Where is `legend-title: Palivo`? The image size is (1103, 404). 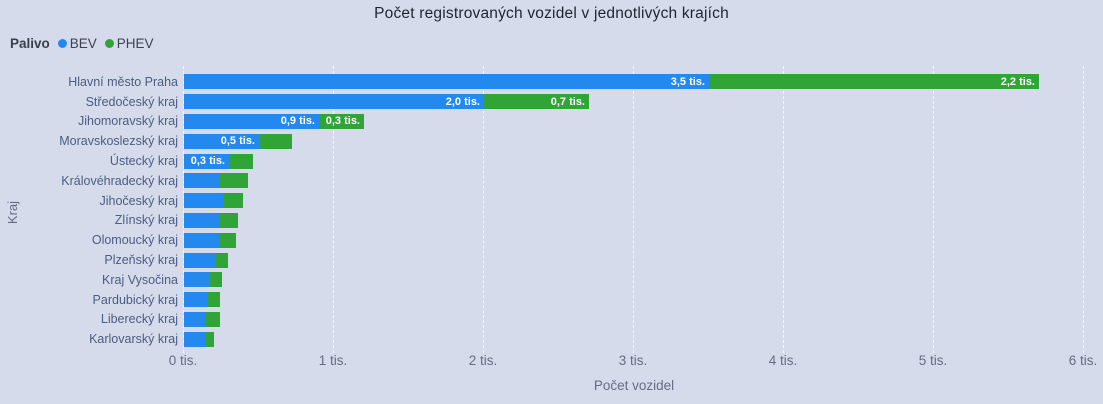 legend-title: Palivo is located at coordinates (30, 43).